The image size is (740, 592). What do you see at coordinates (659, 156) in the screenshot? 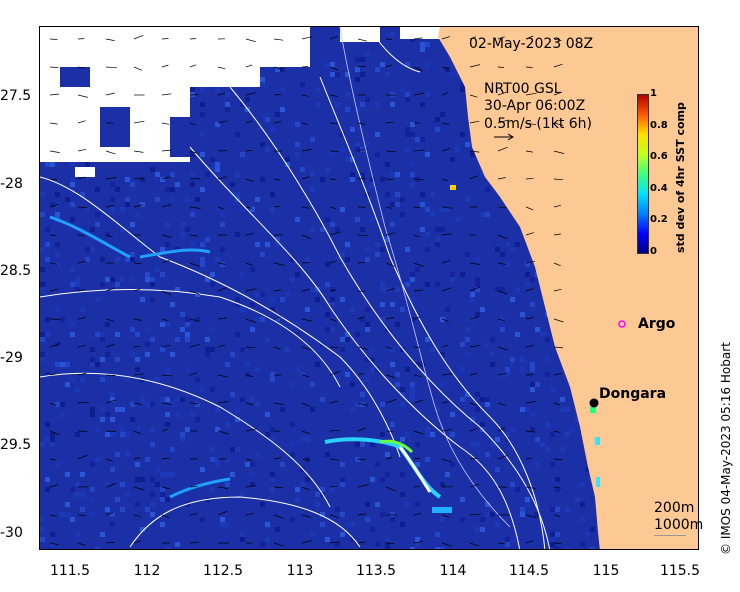
I see `colorbar-tick: 0.6` at bounding box center [659, 156].